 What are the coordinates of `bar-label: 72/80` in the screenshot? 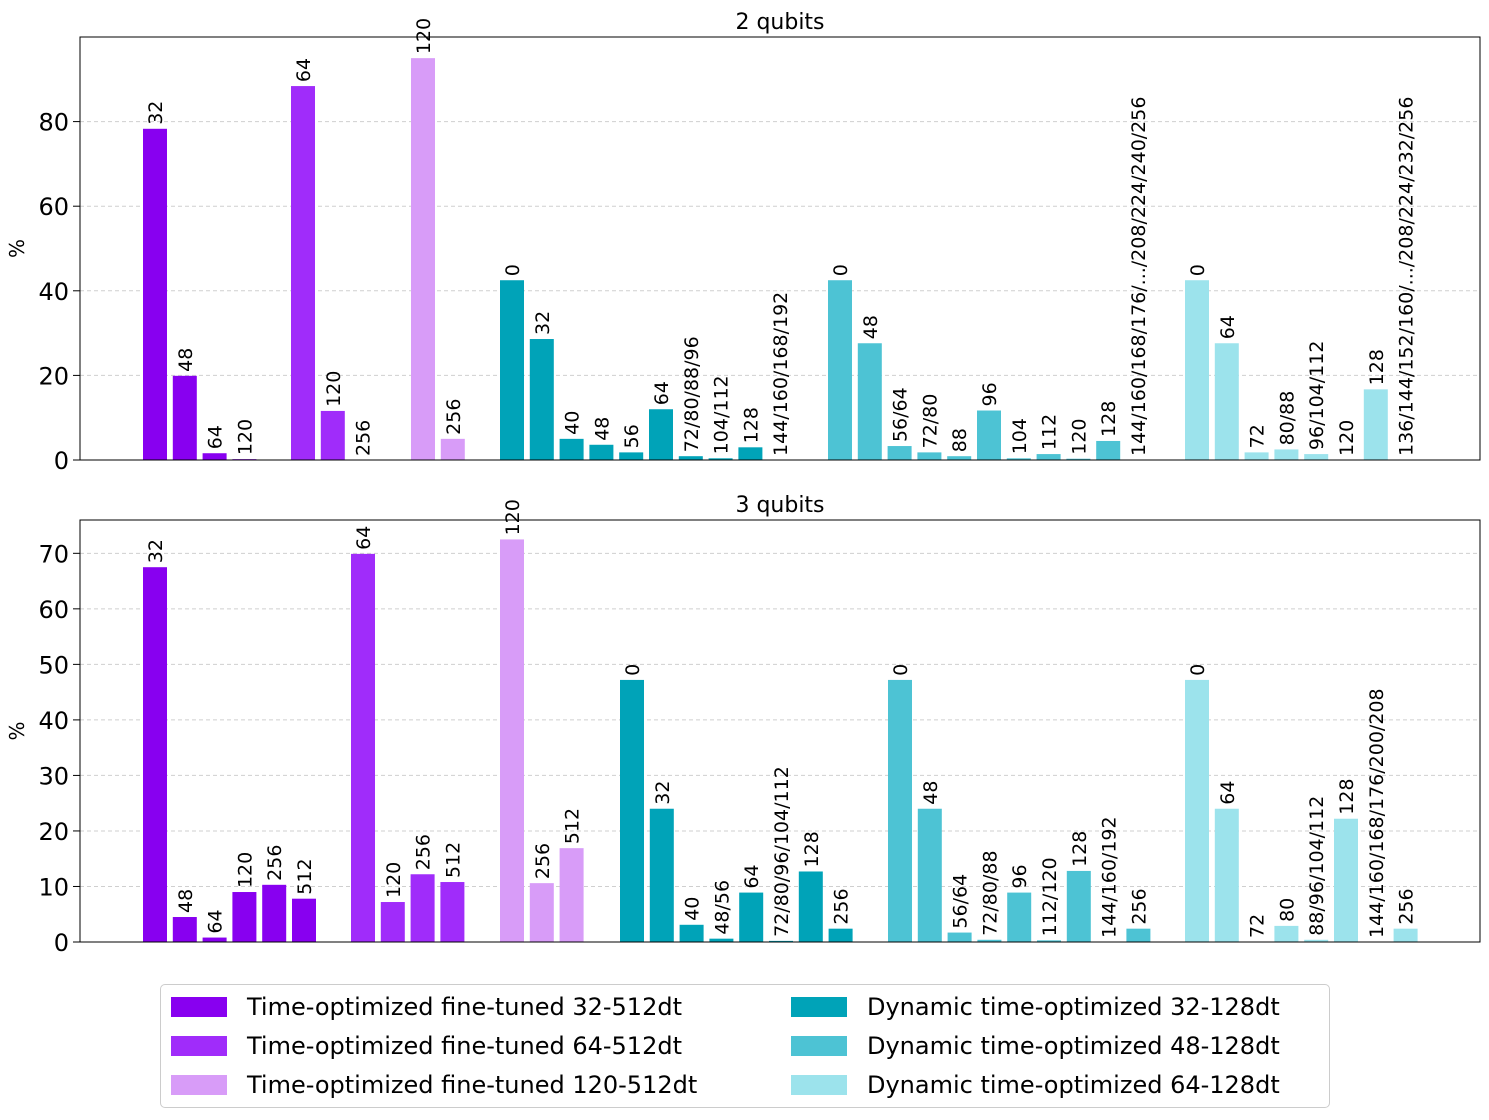 It's located at (930, 421).